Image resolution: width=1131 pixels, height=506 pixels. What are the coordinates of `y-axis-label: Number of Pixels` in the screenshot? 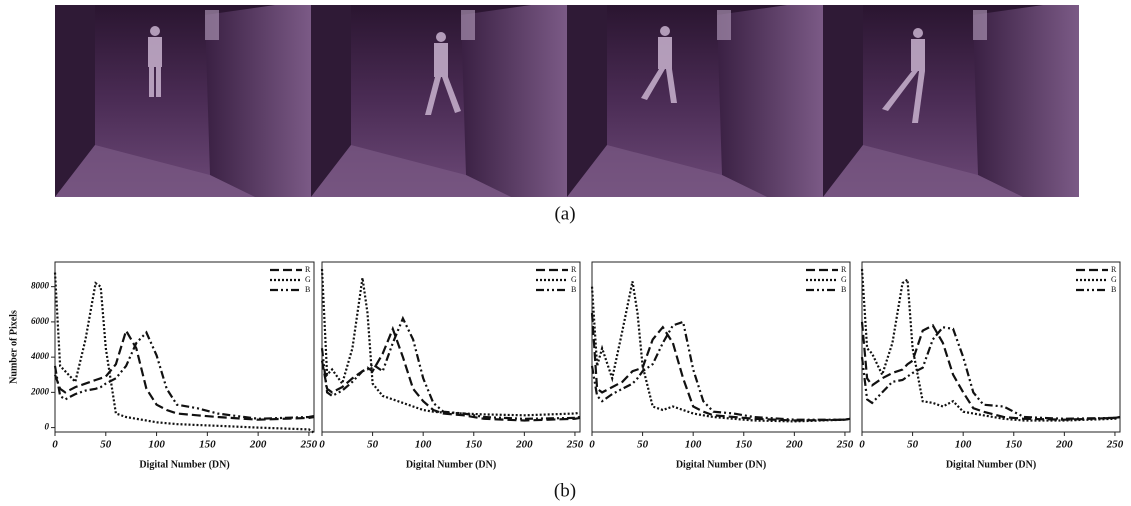 It's located at (13, 347).